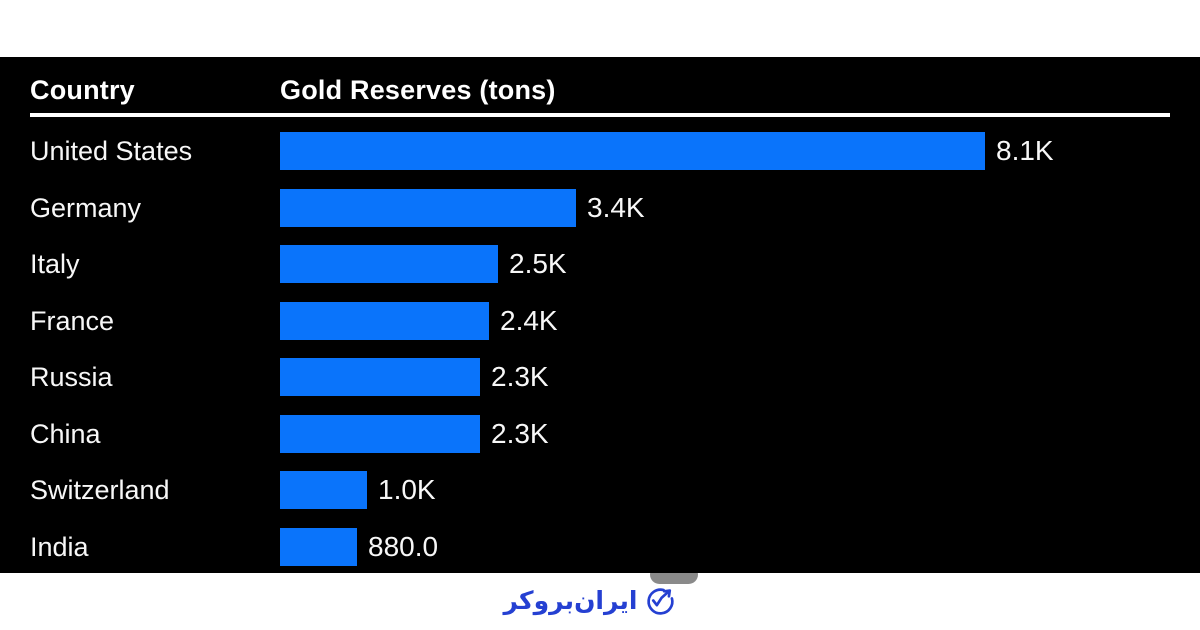 This screenshot has height=630, width=1200. What do you see at coordinates (600, 490) in the screenshot?
I see `chart-row: Switzerland 1.0K` at bounding box center [600, 490].